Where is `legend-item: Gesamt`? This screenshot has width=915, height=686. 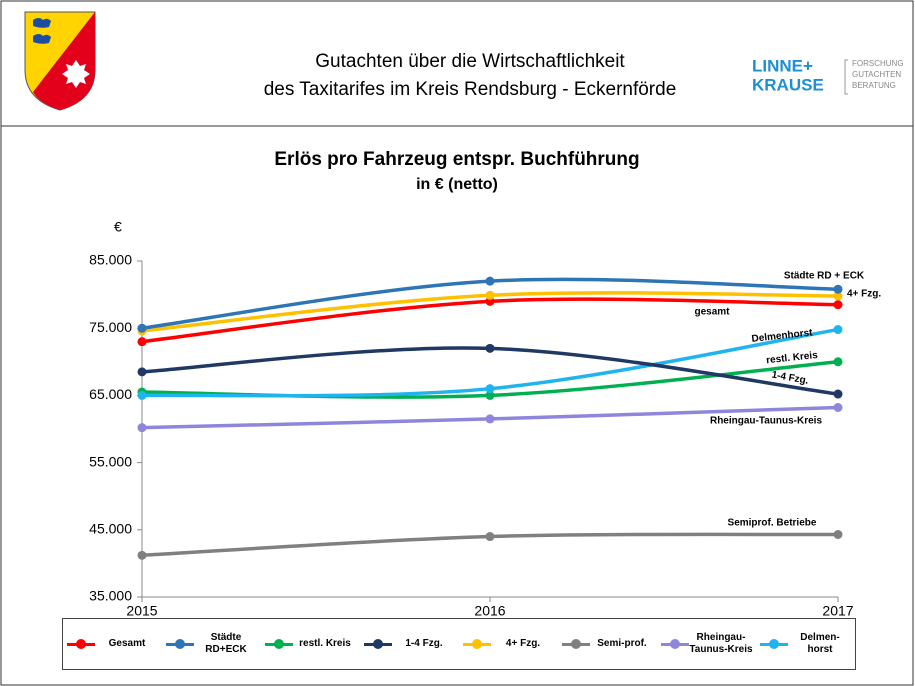
legend-item: Gesamt is located at coordinates (112, 644).